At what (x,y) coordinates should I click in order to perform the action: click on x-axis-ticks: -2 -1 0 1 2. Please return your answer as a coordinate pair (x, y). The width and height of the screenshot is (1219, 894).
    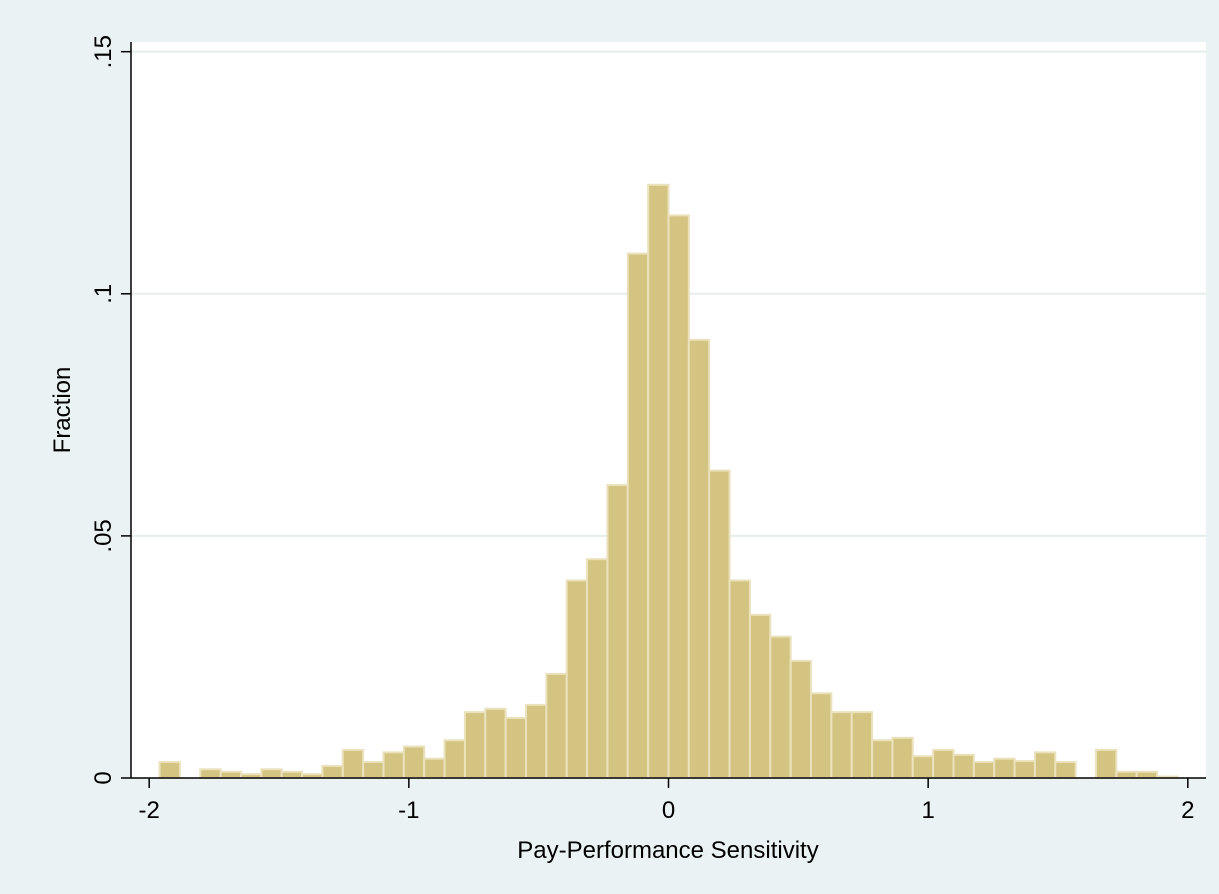
    Looking at the image, I should click on (667, 801).